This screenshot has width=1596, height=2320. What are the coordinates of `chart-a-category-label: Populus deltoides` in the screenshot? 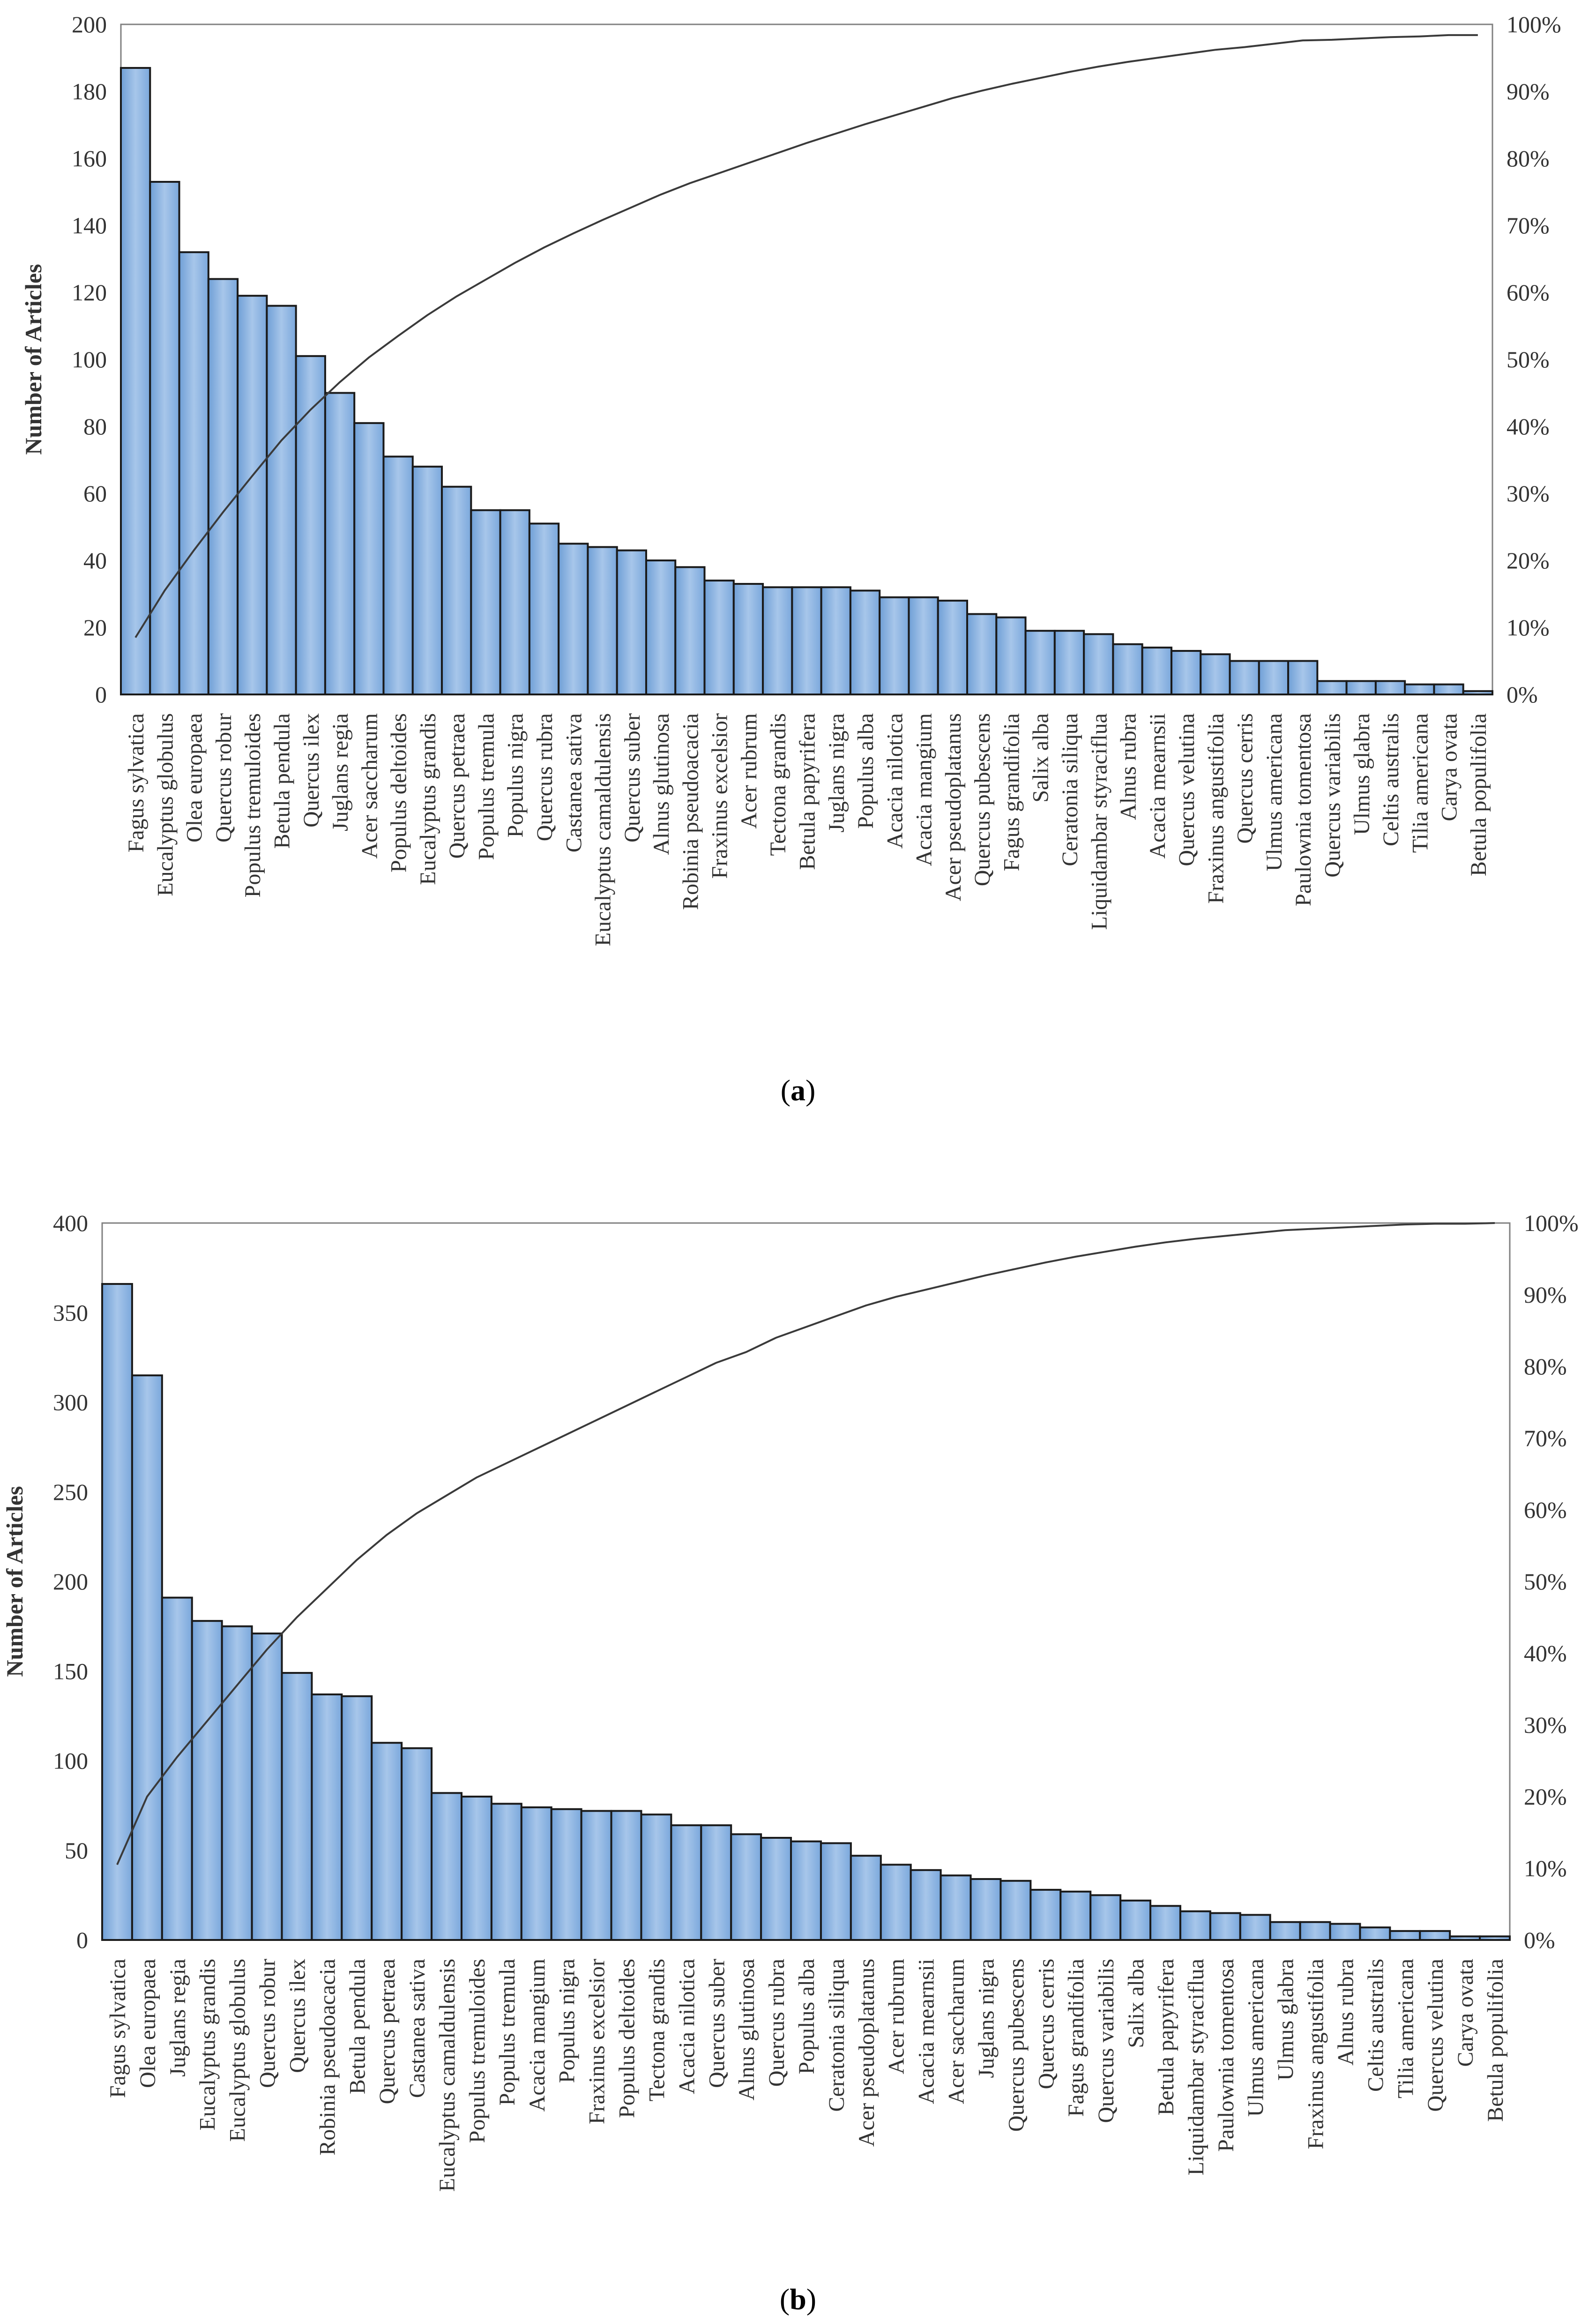 It's located at (399, 793).